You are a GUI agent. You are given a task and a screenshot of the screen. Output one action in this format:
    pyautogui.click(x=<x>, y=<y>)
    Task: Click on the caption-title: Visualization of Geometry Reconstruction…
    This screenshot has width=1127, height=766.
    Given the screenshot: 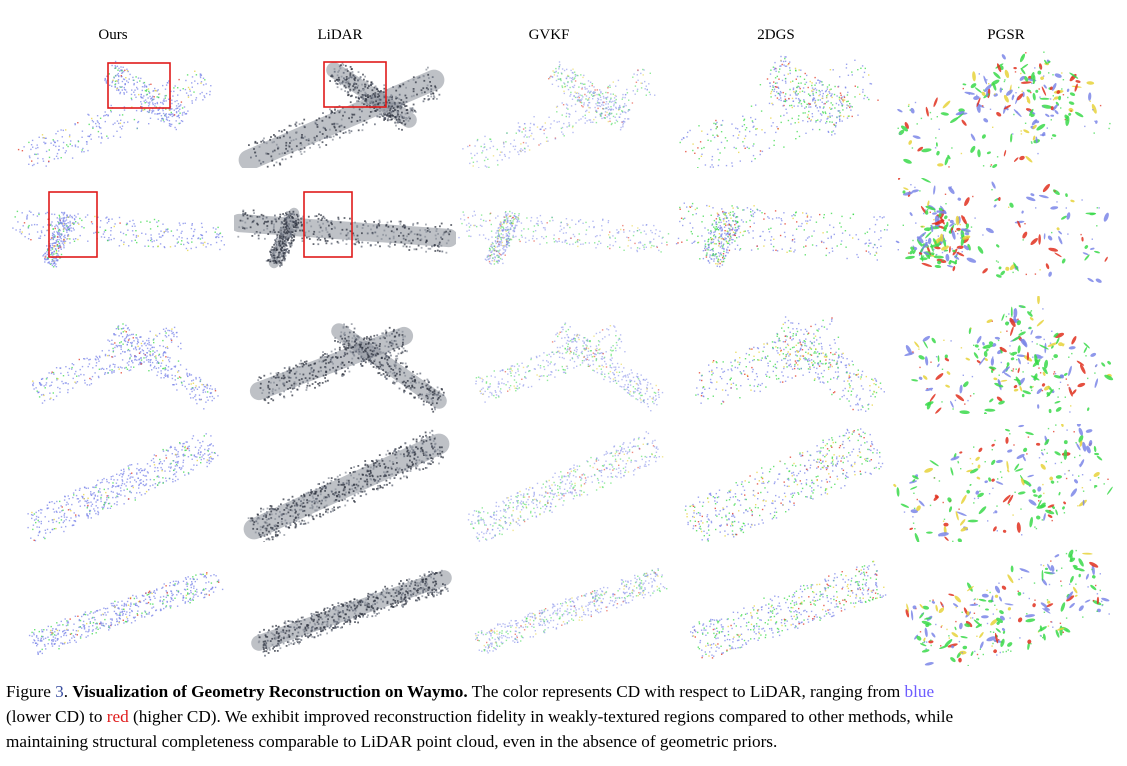 What is the action you would take?
    pyautogui.click(x=270, y=691)
    